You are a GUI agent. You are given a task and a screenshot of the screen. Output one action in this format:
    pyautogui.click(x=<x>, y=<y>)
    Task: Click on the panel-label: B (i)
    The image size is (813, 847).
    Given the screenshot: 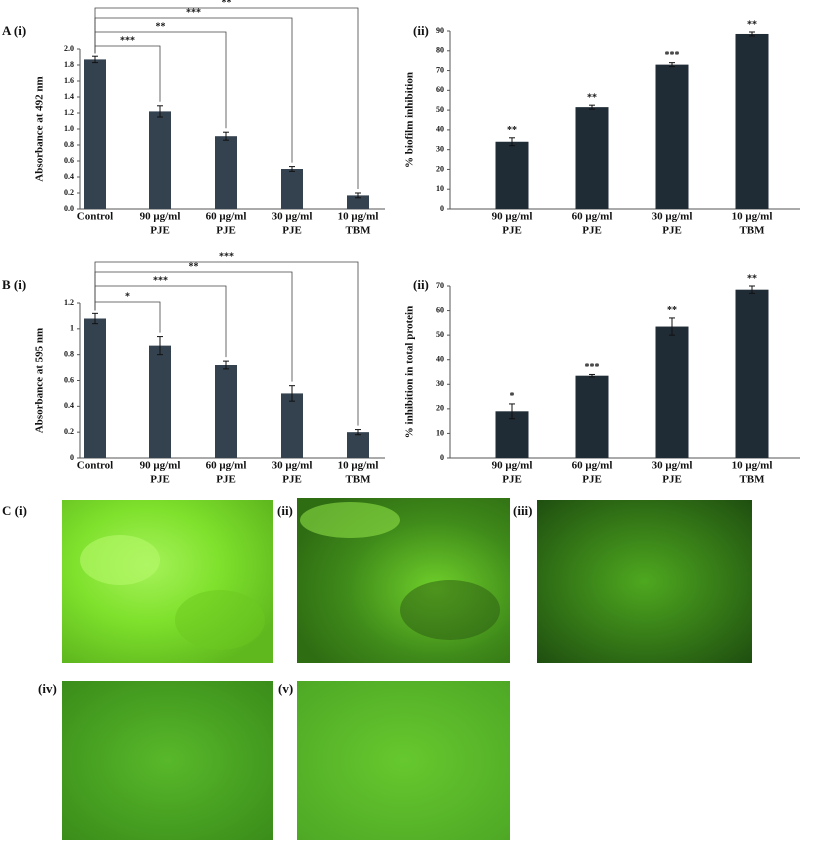 What is the action you would take?
    pyautogui.click(x=14, y=284)
    